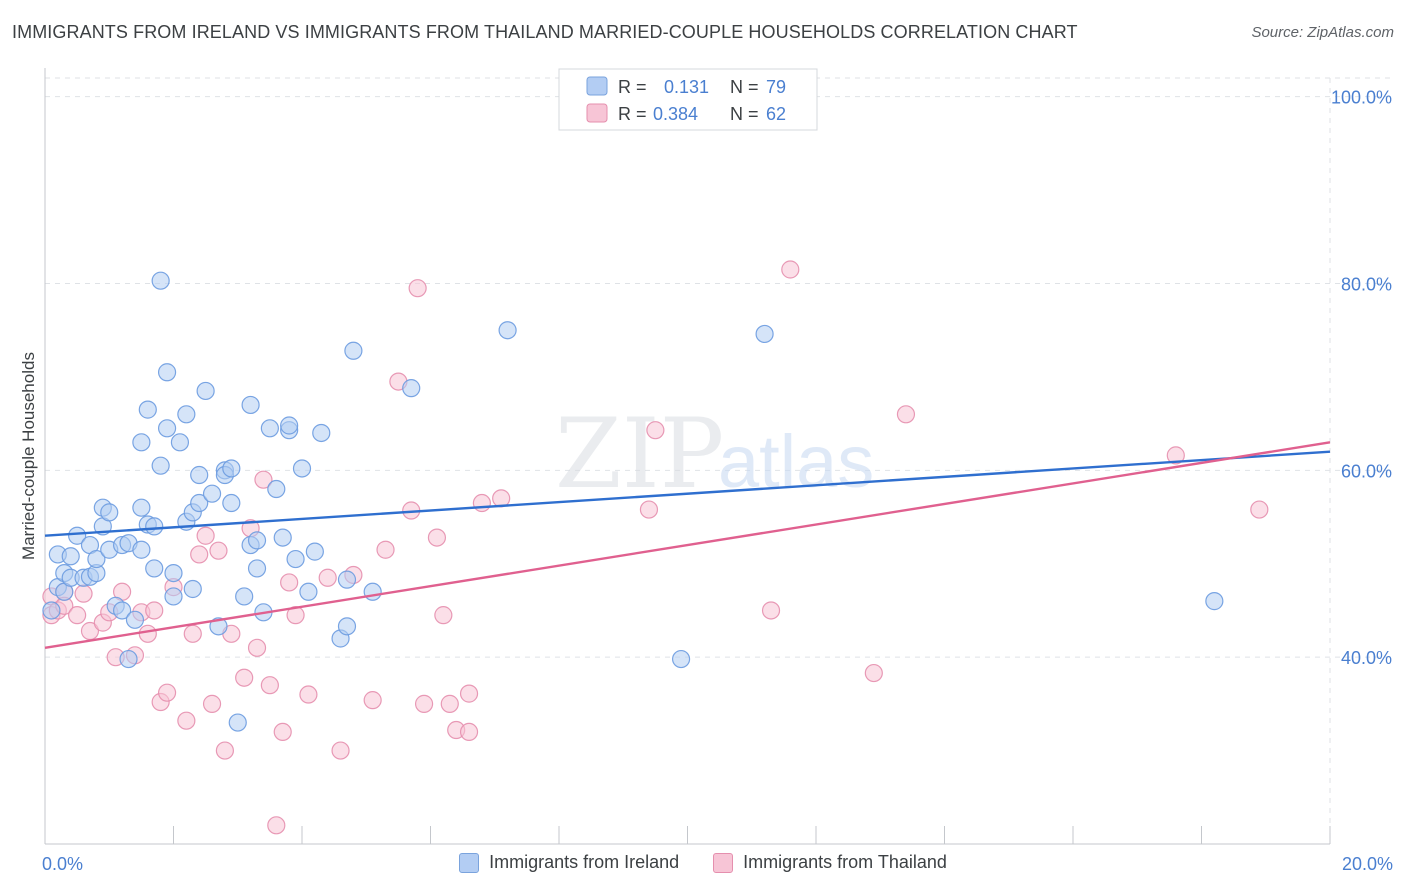 The height and width of the screenshot is (892, 1406). I want to click on legend-n-label-thailand: N =, so click(744, 114).